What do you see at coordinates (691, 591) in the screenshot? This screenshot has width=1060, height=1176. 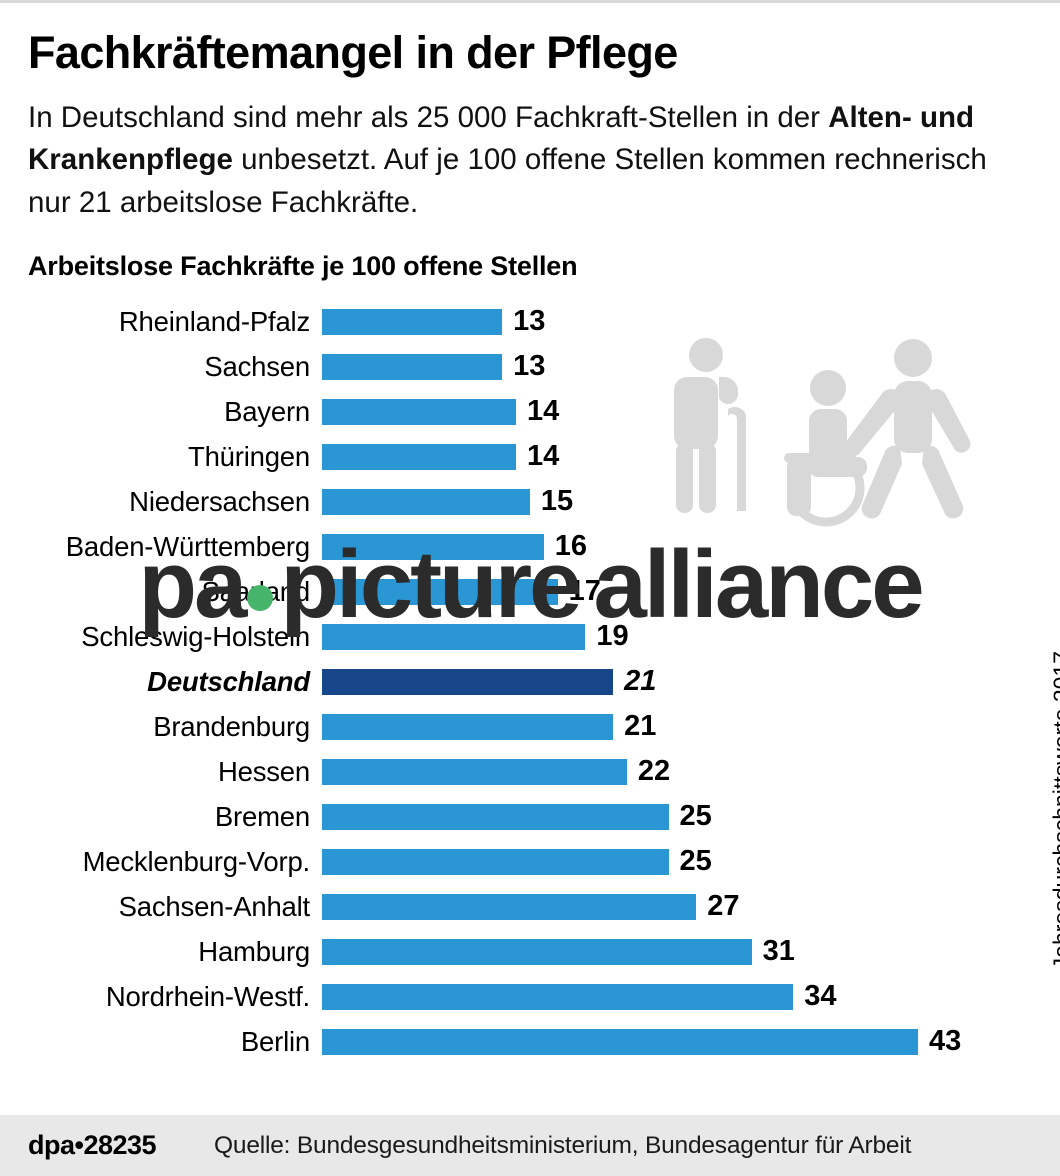 I see `chart-row-bar-wrap: 17` at bounding box center [691, 591].